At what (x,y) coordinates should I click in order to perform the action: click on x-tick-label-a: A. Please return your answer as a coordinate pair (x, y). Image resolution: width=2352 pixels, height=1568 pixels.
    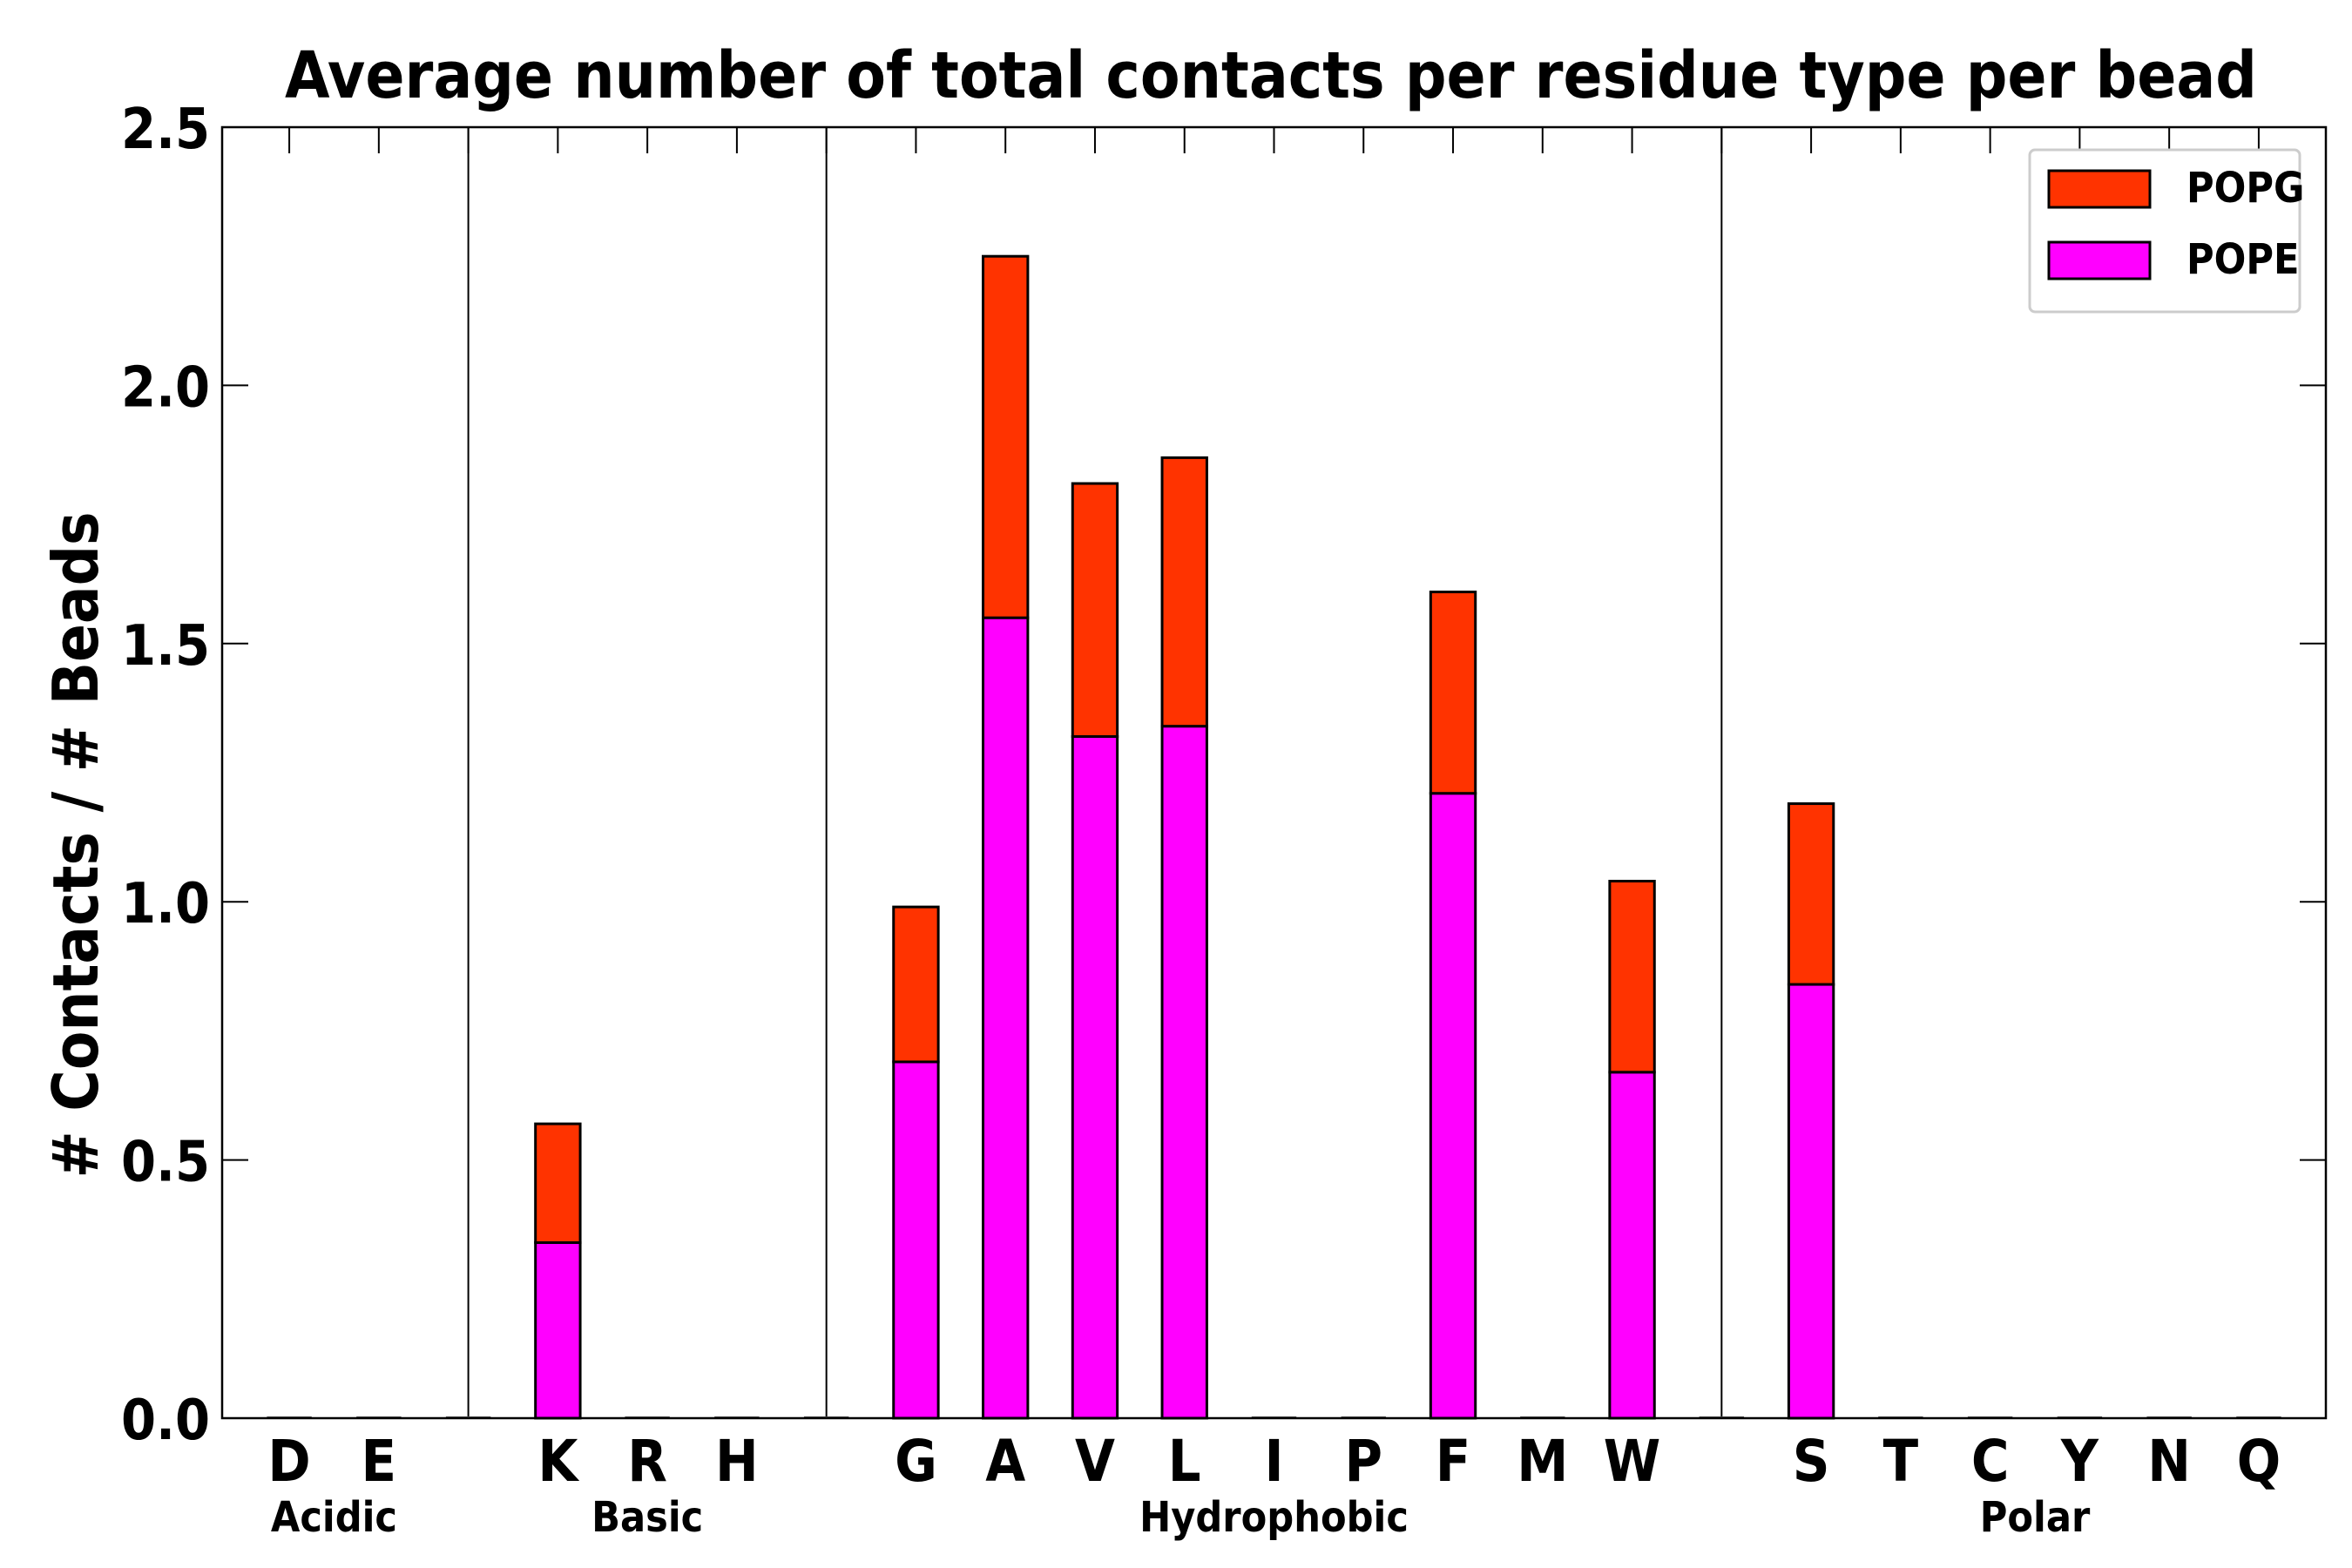
    Looking at the image, I should click on (1005, 1461).